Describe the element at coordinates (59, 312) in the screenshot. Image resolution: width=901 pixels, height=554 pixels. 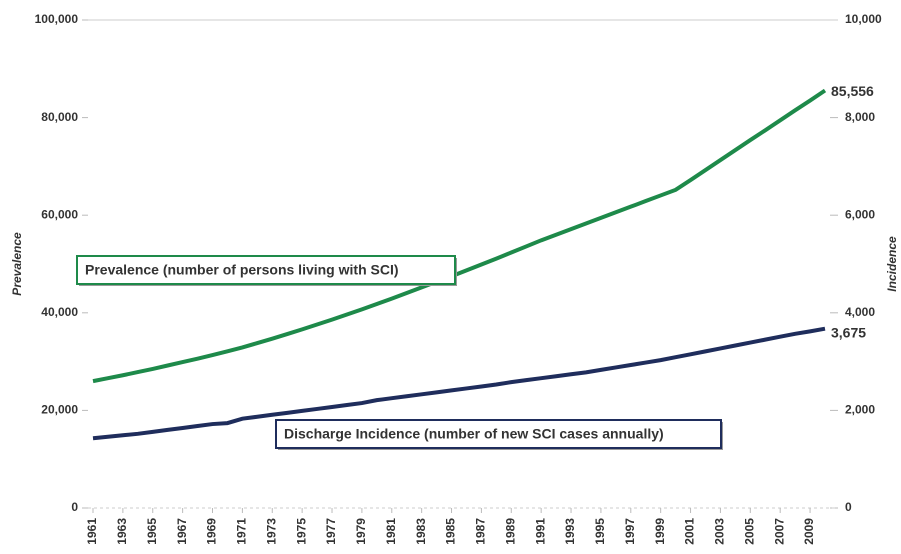
I see `y-tick-label: 40,000` at that location.